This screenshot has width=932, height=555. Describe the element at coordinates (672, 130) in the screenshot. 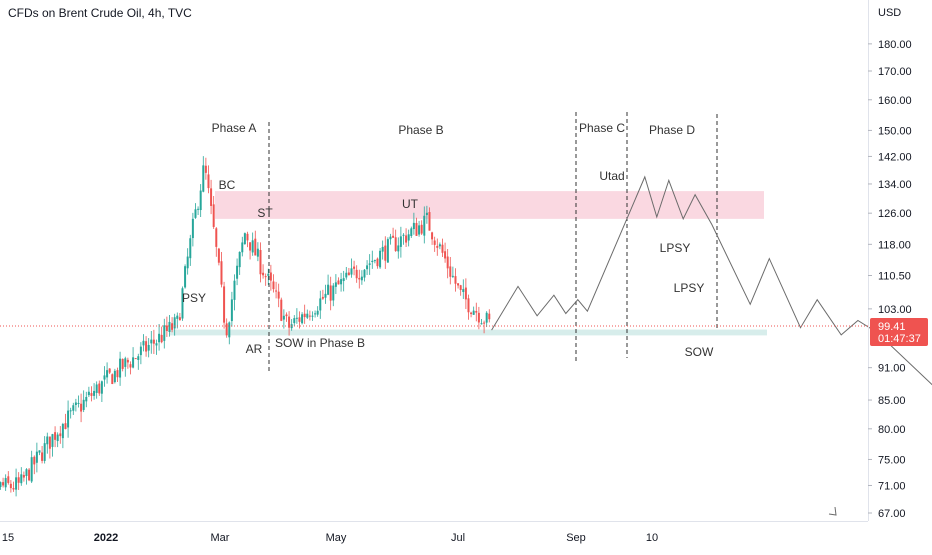

I see `phase-label: Phase D` at that location.